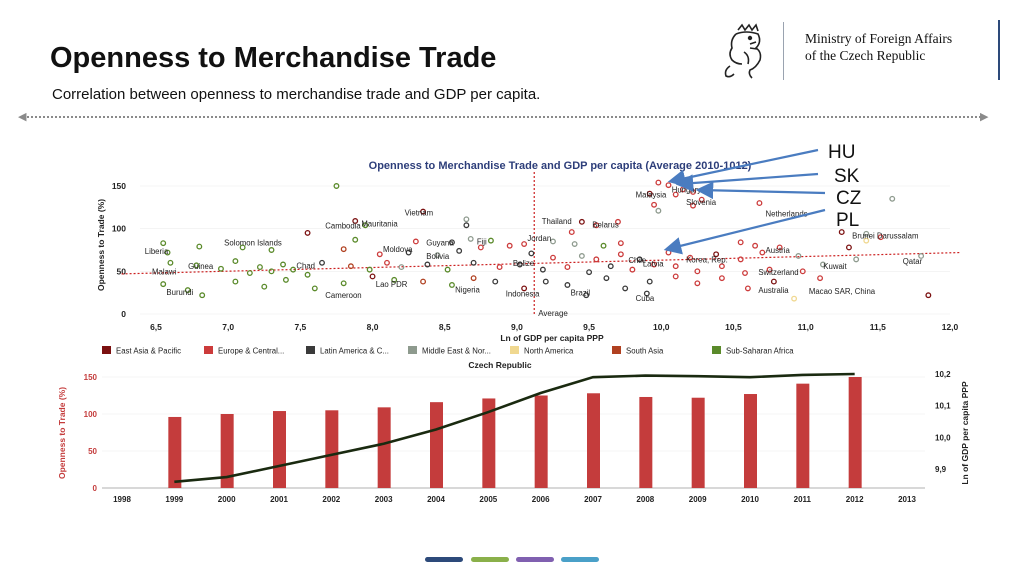 This screenshot has width=1024, height=576. What do you see at coordinates (445, 327) in the screenshot?
I see `scatter-x-tick: 8,5` at bounding box center [445, 327].